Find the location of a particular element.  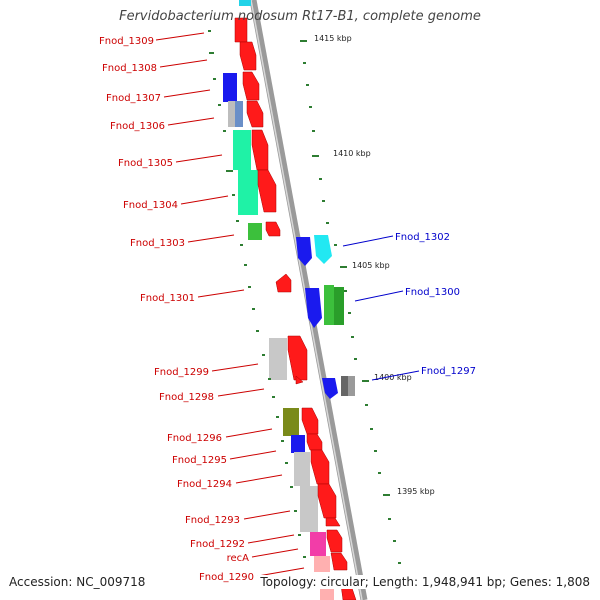

gene-label: Fnod_1299 is located at coordinates (181, 372).